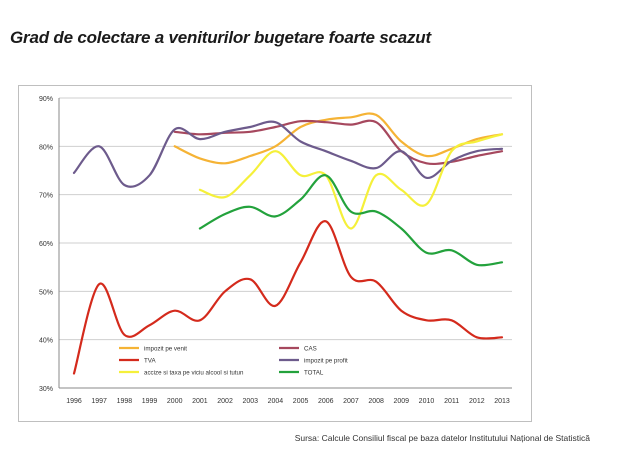  I want to click on x-tick-label: 2006, so click(326, 401).